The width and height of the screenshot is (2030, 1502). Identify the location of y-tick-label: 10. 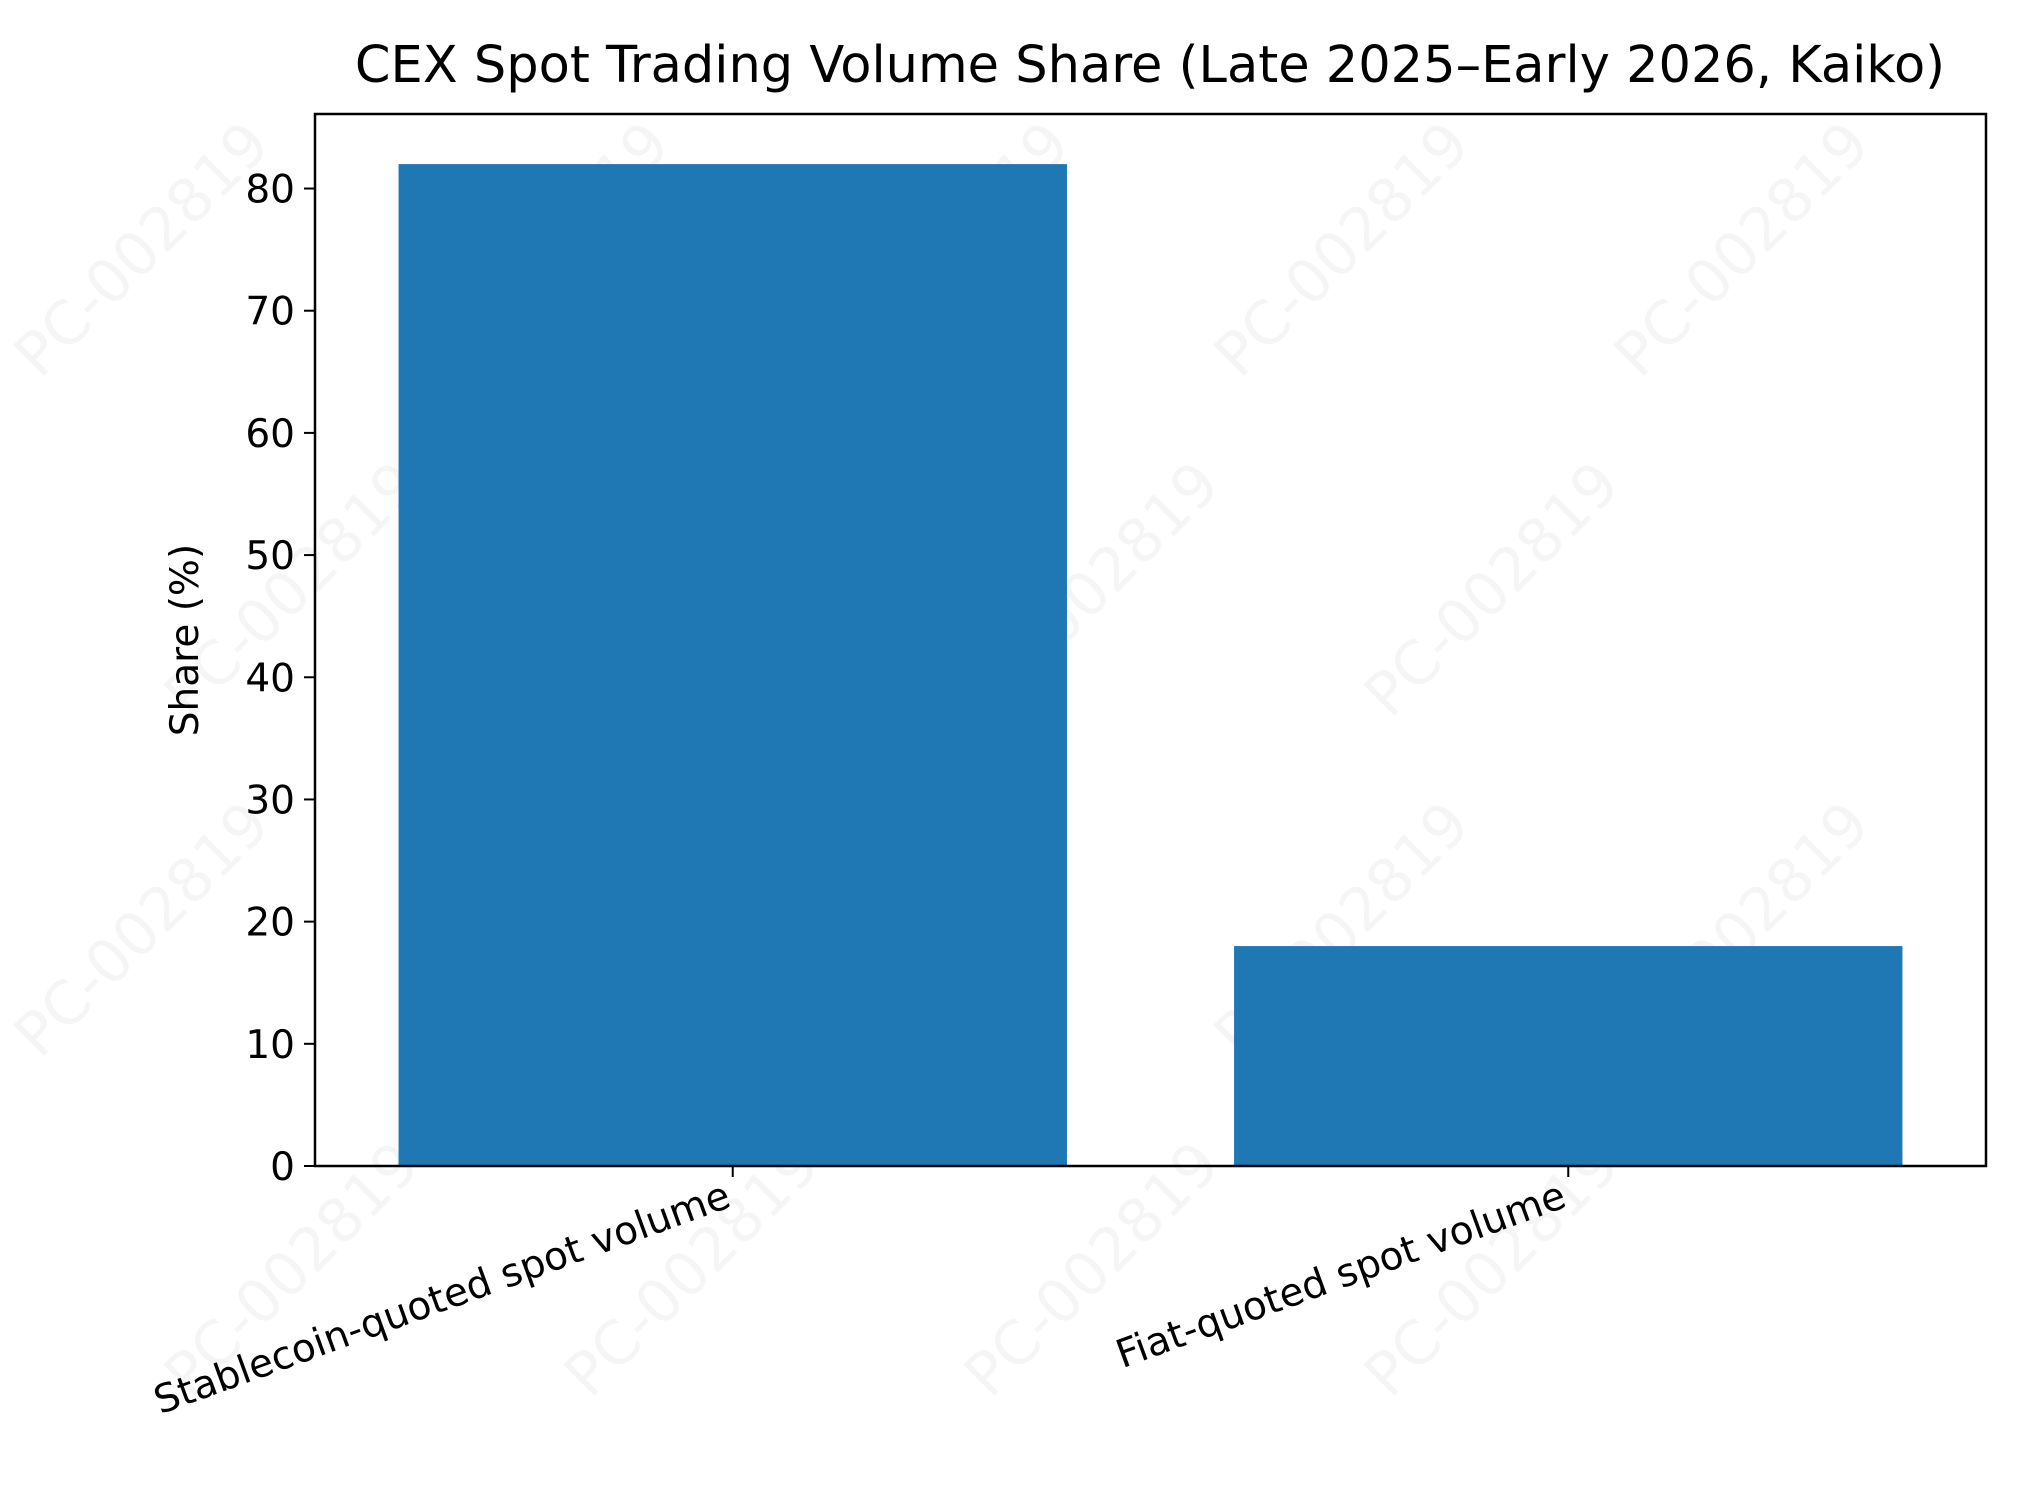
(270, 1045).